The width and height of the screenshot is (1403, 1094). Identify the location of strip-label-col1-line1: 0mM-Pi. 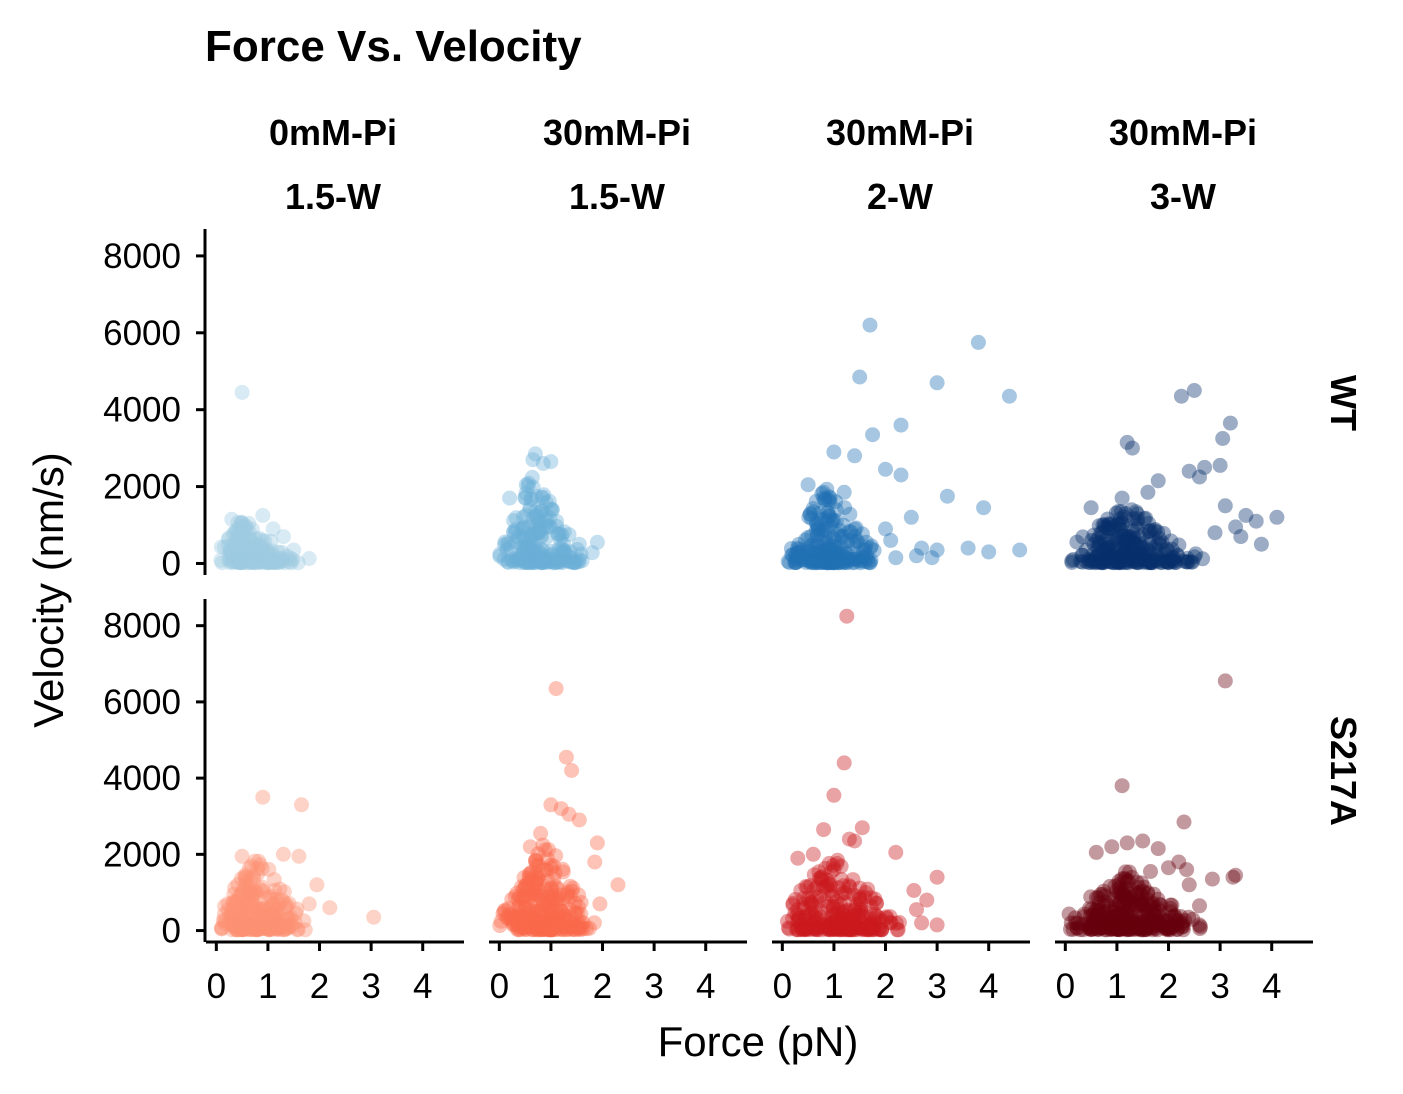
(333, 132).